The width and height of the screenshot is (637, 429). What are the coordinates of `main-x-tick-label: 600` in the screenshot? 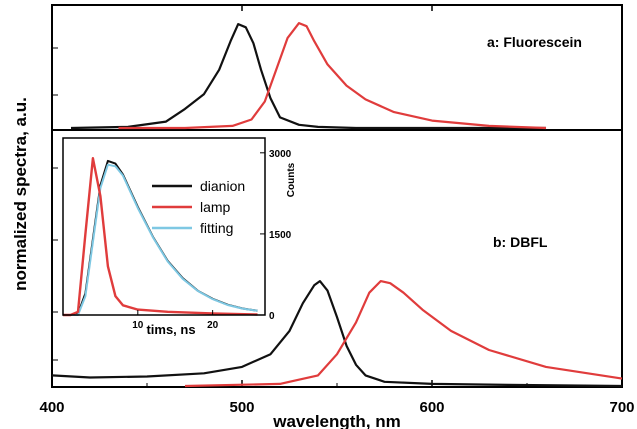 It's located at (431, 407).